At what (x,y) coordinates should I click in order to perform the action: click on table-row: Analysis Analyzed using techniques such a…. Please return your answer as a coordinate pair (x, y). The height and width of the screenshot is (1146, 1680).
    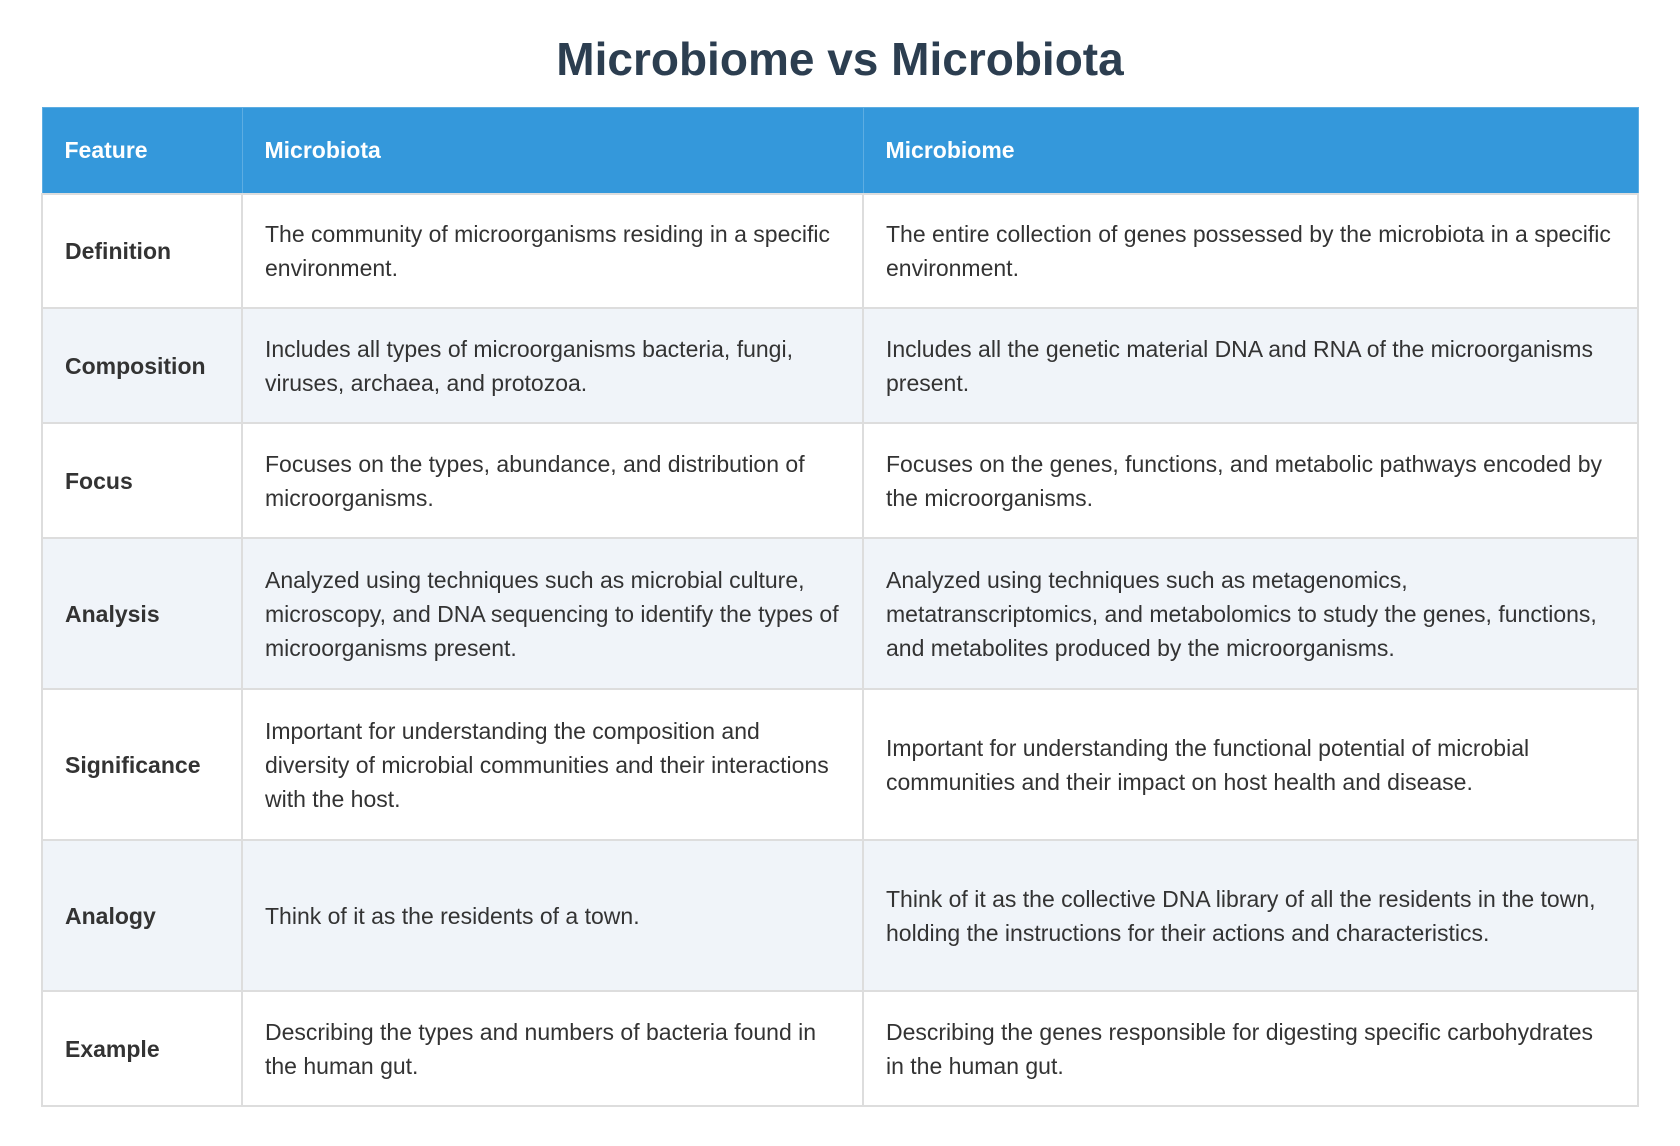
    Looking at the image, I should click on (840, 613).